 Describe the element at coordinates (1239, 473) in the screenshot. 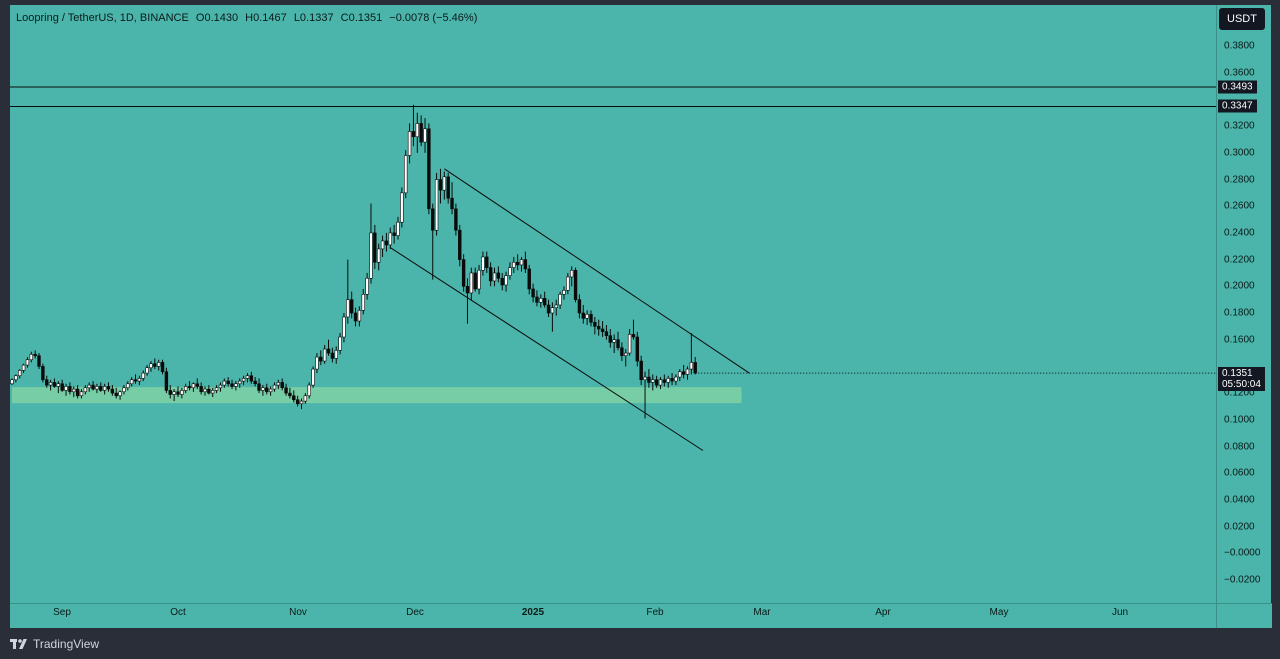

I see `price-tick-14: 0.0600` at that location.